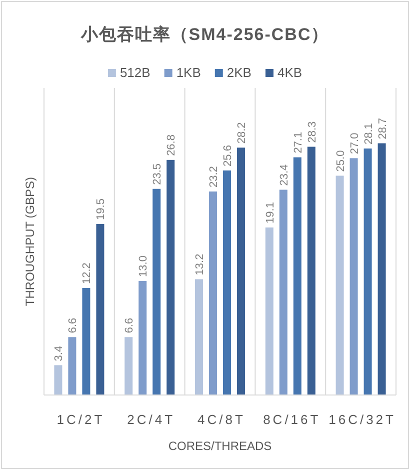 Image resolution: width=410 pixels, height=470 pixels. What do you see at coordinates (158, 174) in the screenshot?
I see `data-label: 23.5` at bounding box center [158, 174].